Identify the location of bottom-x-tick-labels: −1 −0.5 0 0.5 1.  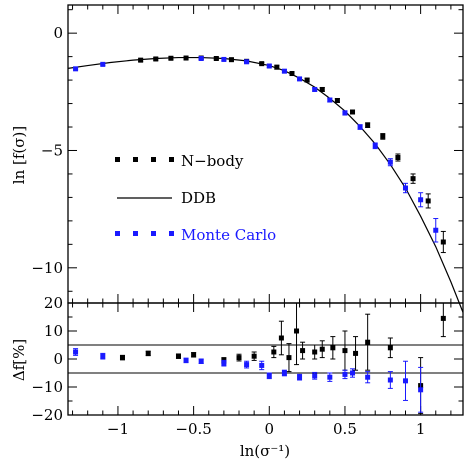
(266, 429).